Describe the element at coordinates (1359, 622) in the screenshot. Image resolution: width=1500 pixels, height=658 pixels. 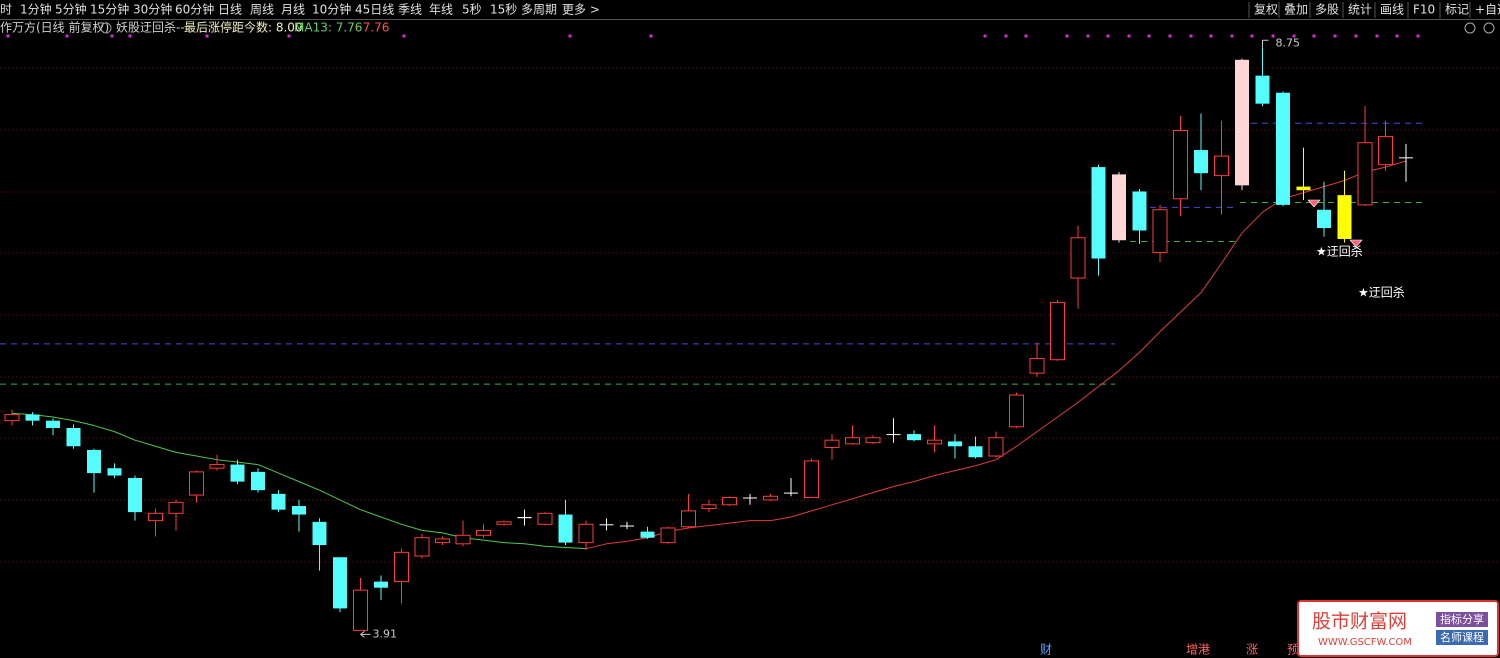
I see `watermark-title: 股市财富网` at that location.